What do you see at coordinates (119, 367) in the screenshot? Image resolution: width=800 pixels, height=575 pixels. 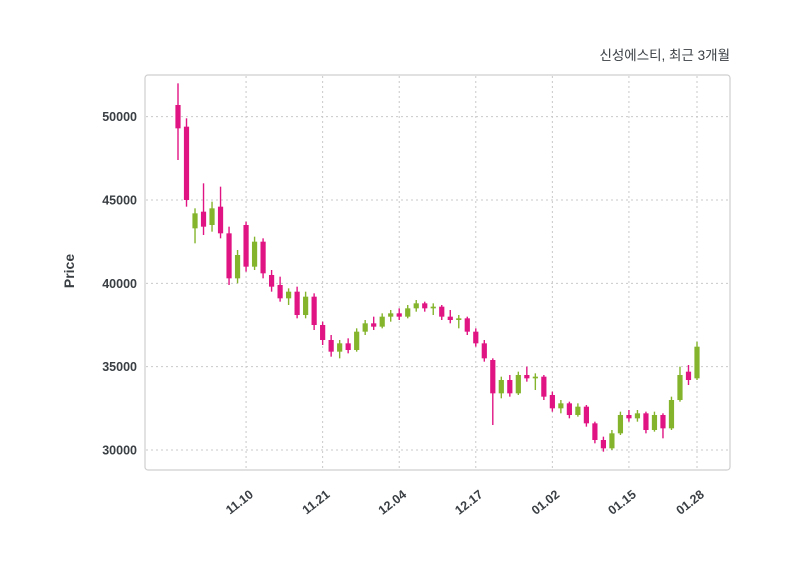 I see `y-tick-label: 35000` at bounding box center [119, 367].